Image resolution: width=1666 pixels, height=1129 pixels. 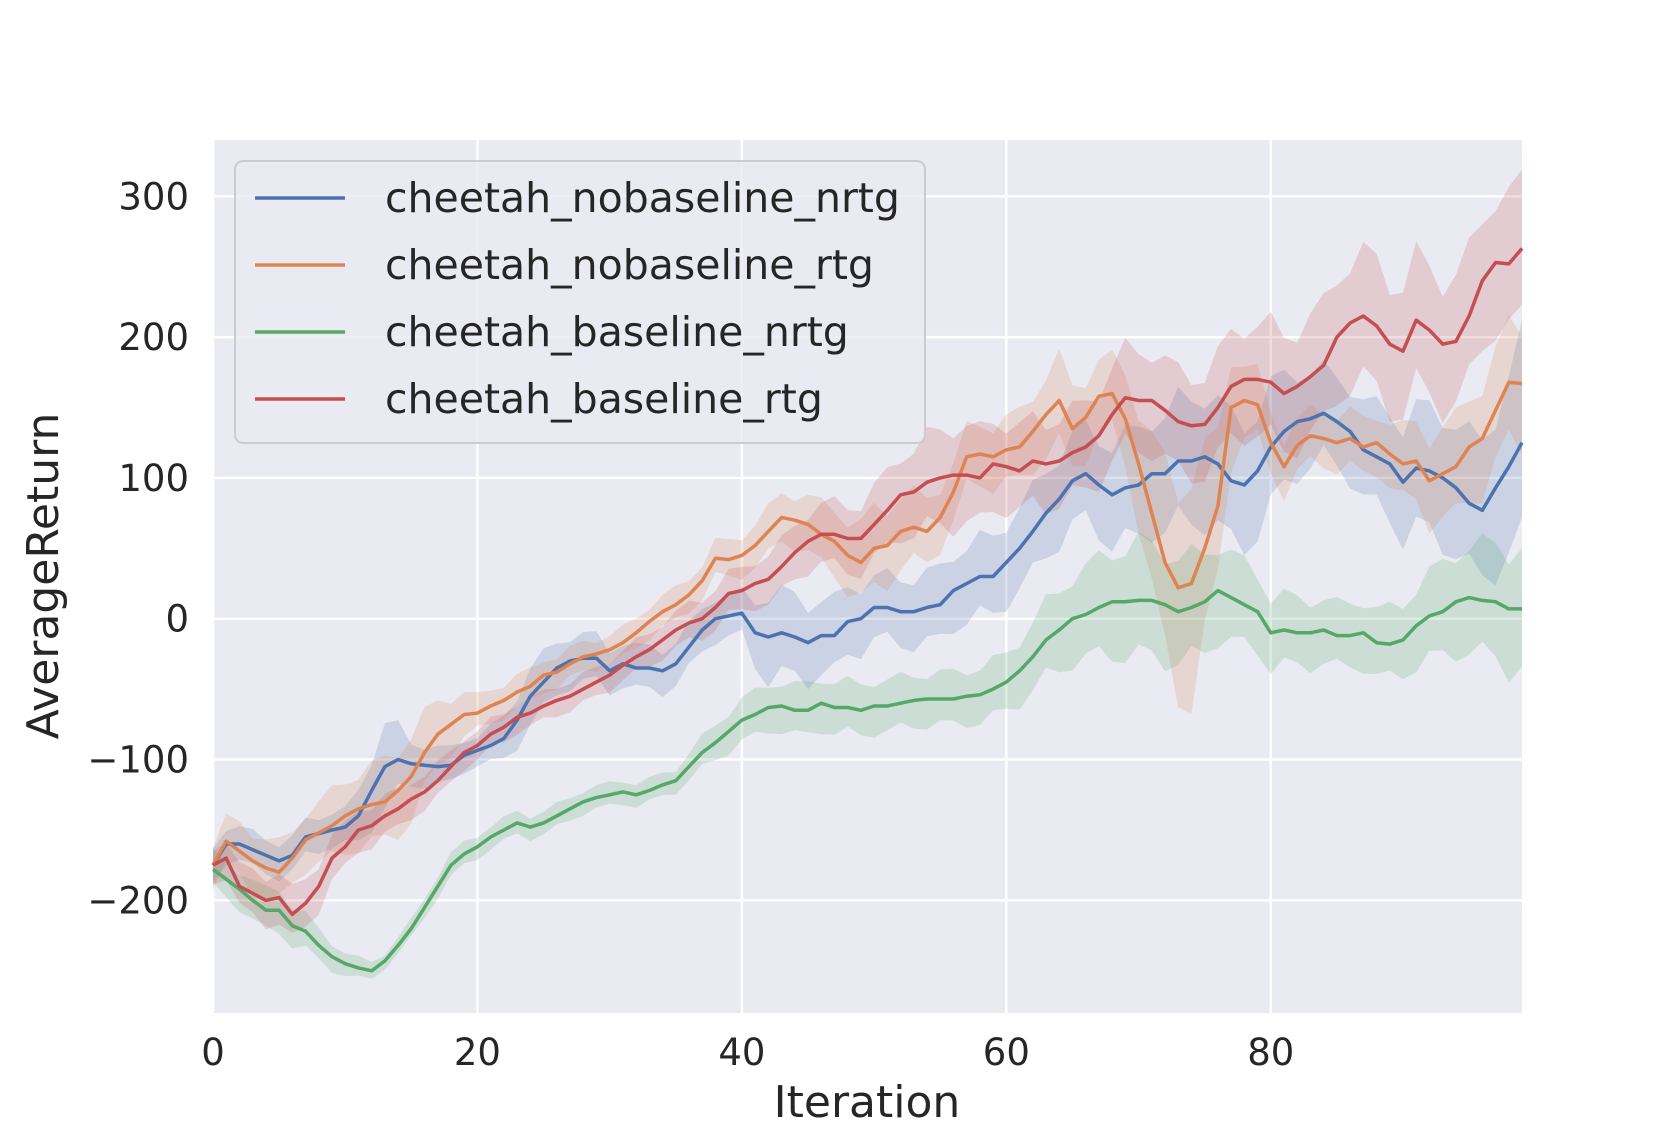 What do you see at coordinates (741, 1052) in the screenshot?
I see `x-tick-label: 40` at bounding box center [741, 1052].